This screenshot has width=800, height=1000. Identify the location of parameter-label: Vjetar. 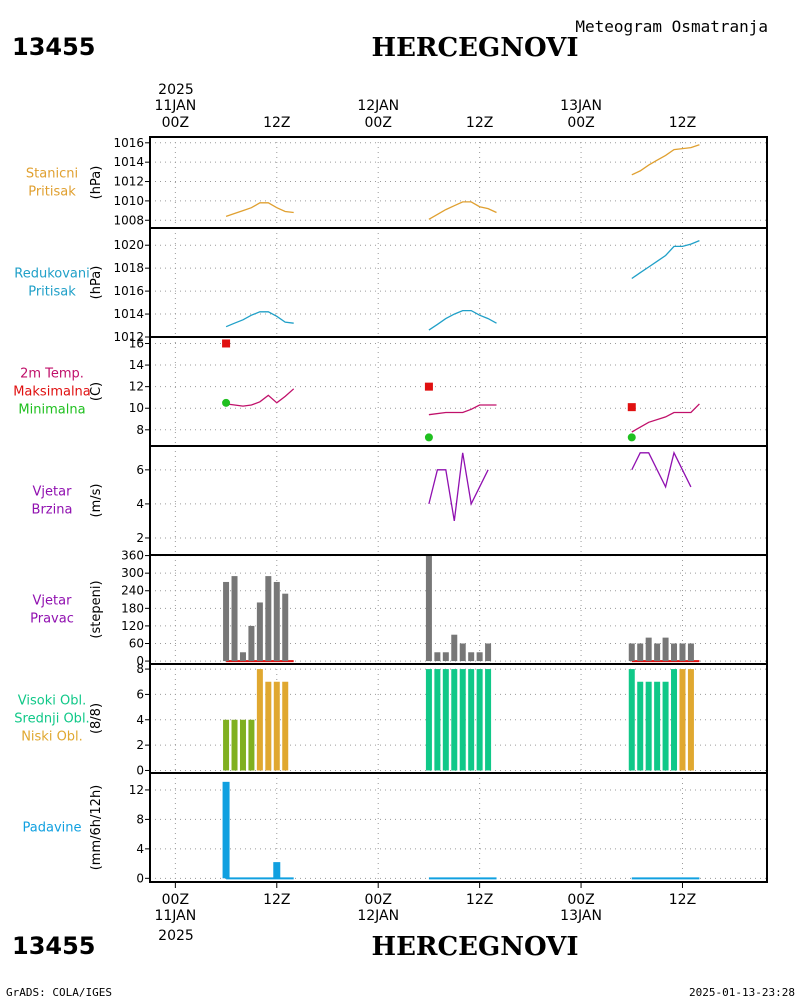
(53, 492).